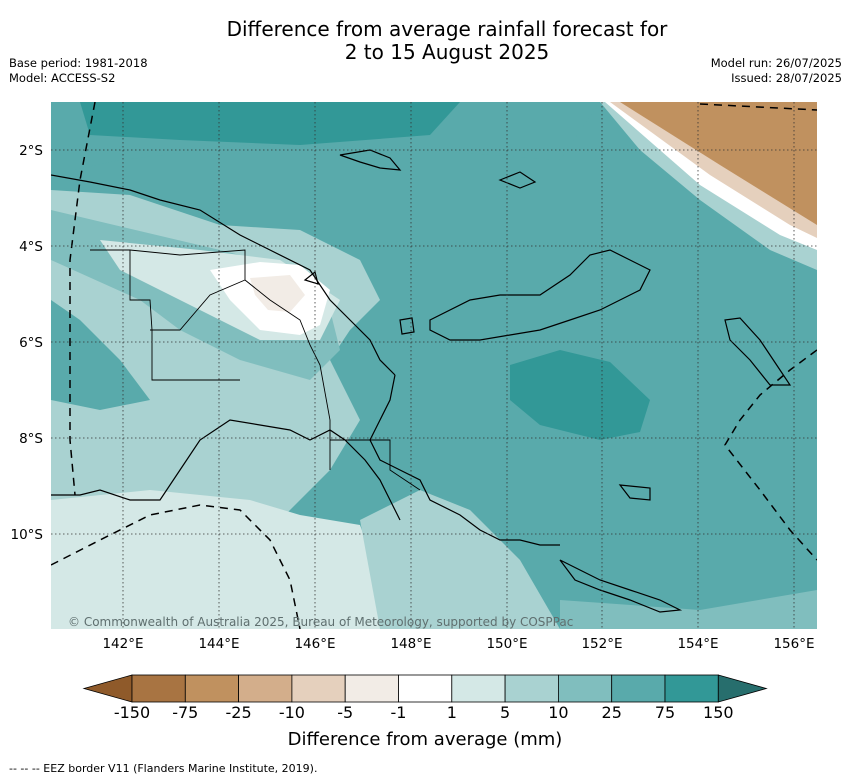 This screenshot has width=850, height=781. I want to click on lon-label-152e: 152°E, so click(601, 644).